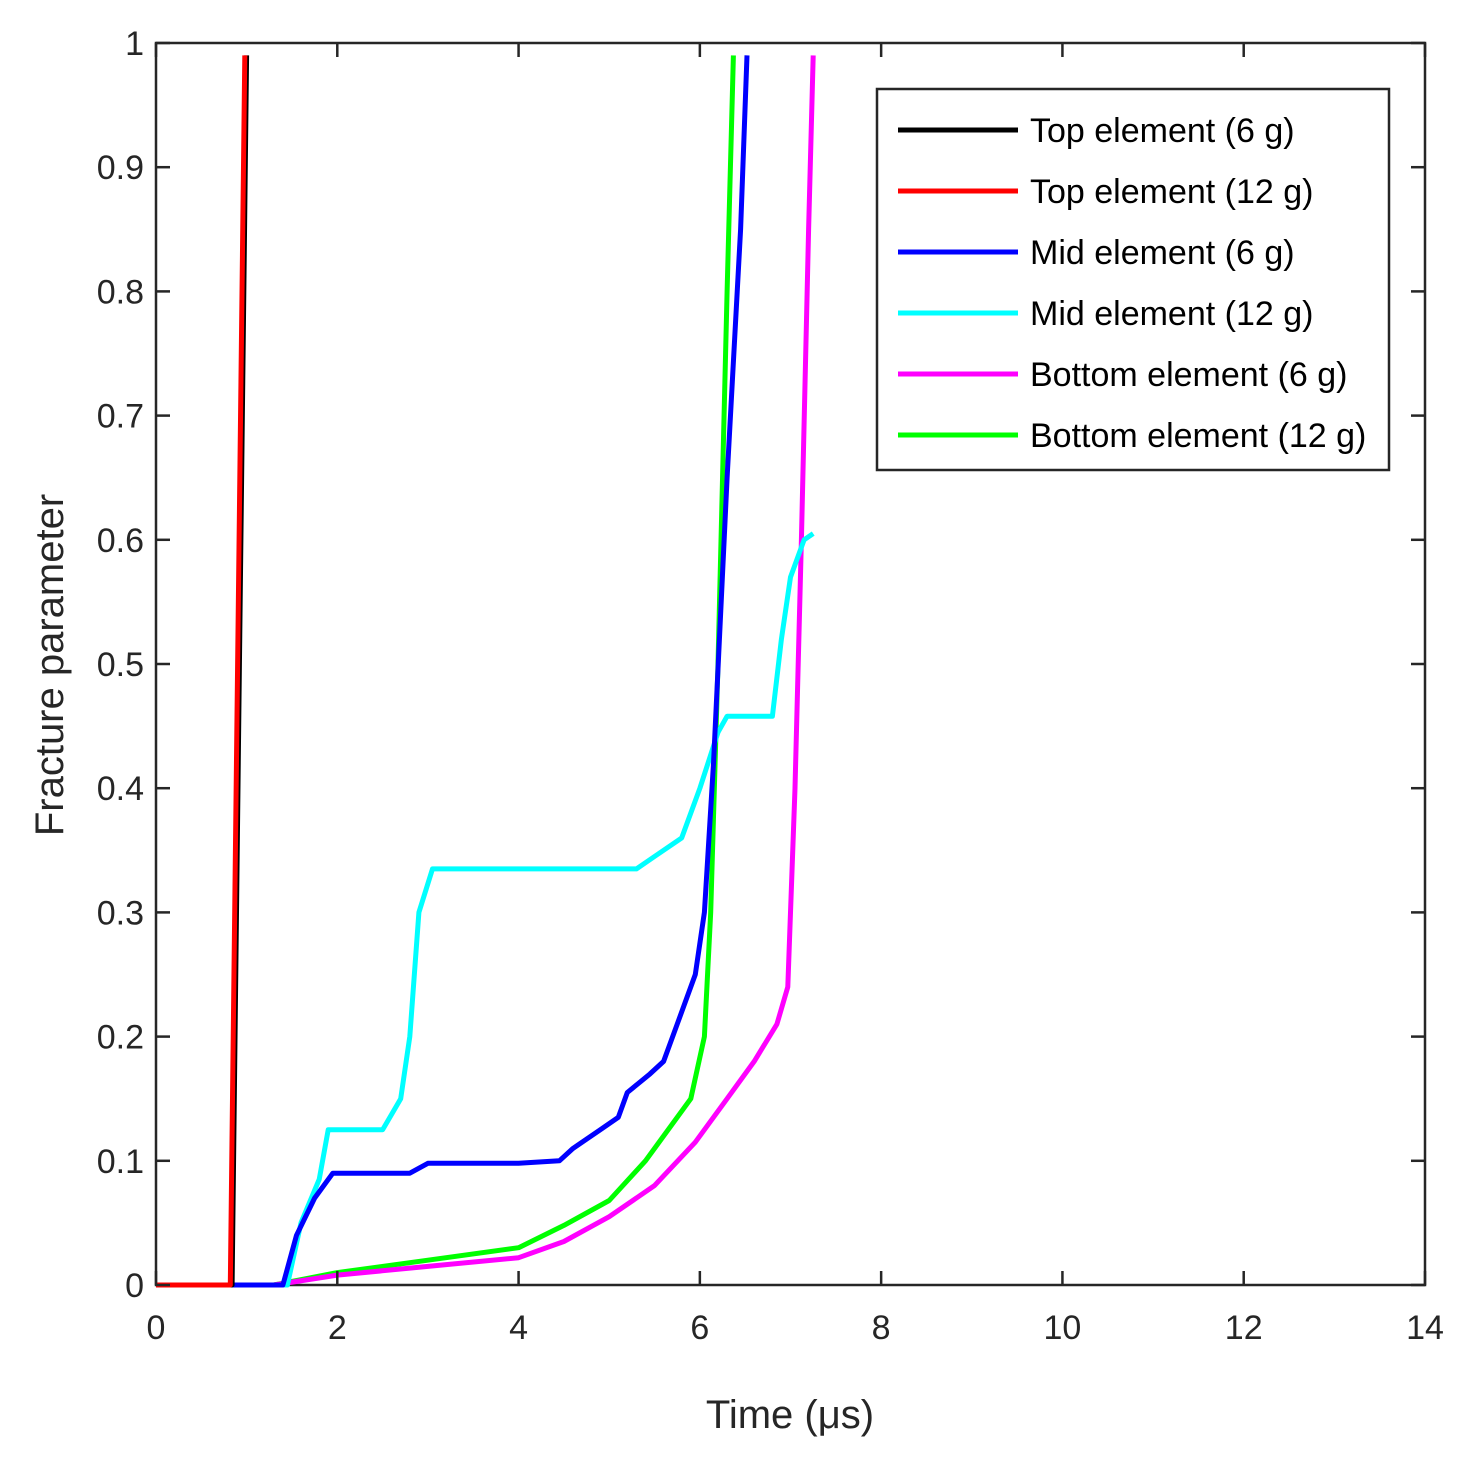 This screenshot has width=1475, height=1466. I want to click on x-tick-label: 8, so click(881, 1328).